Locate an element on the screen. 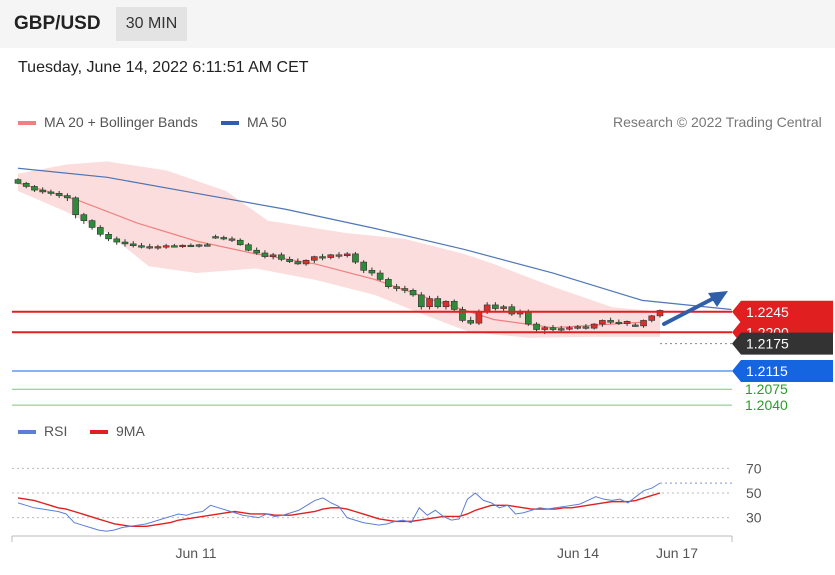 The height and width of the screenshot is (575, 835). legend-ma20: MA 20 + Bollinger Bands is located at coordinates (108, 122).